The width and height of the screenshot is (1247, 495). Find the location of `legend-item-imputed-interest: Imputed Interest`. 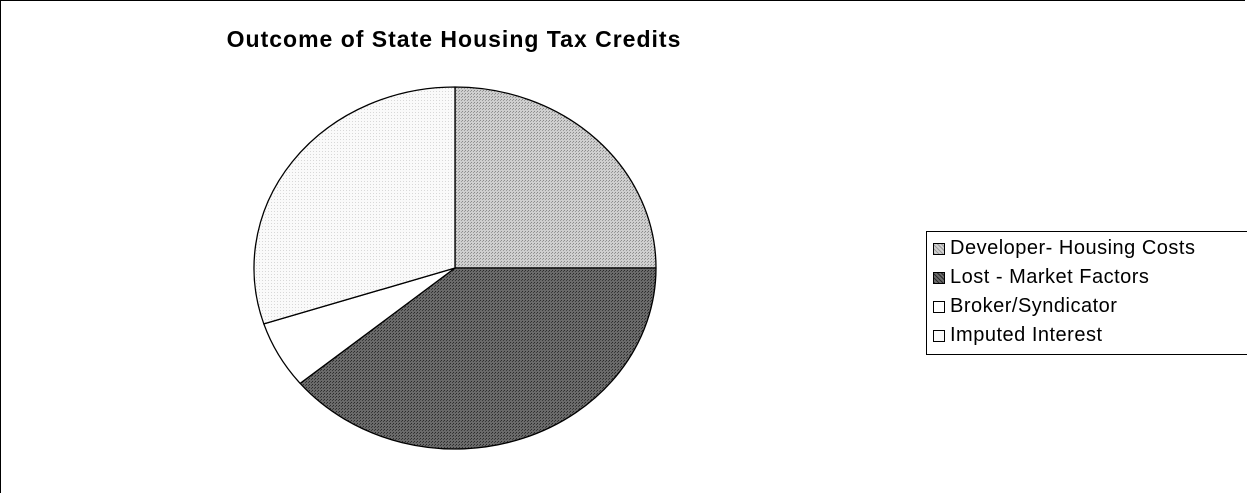

legend-item-imputed-interest: Imputed Interest is located at coordinates (1090, 335).